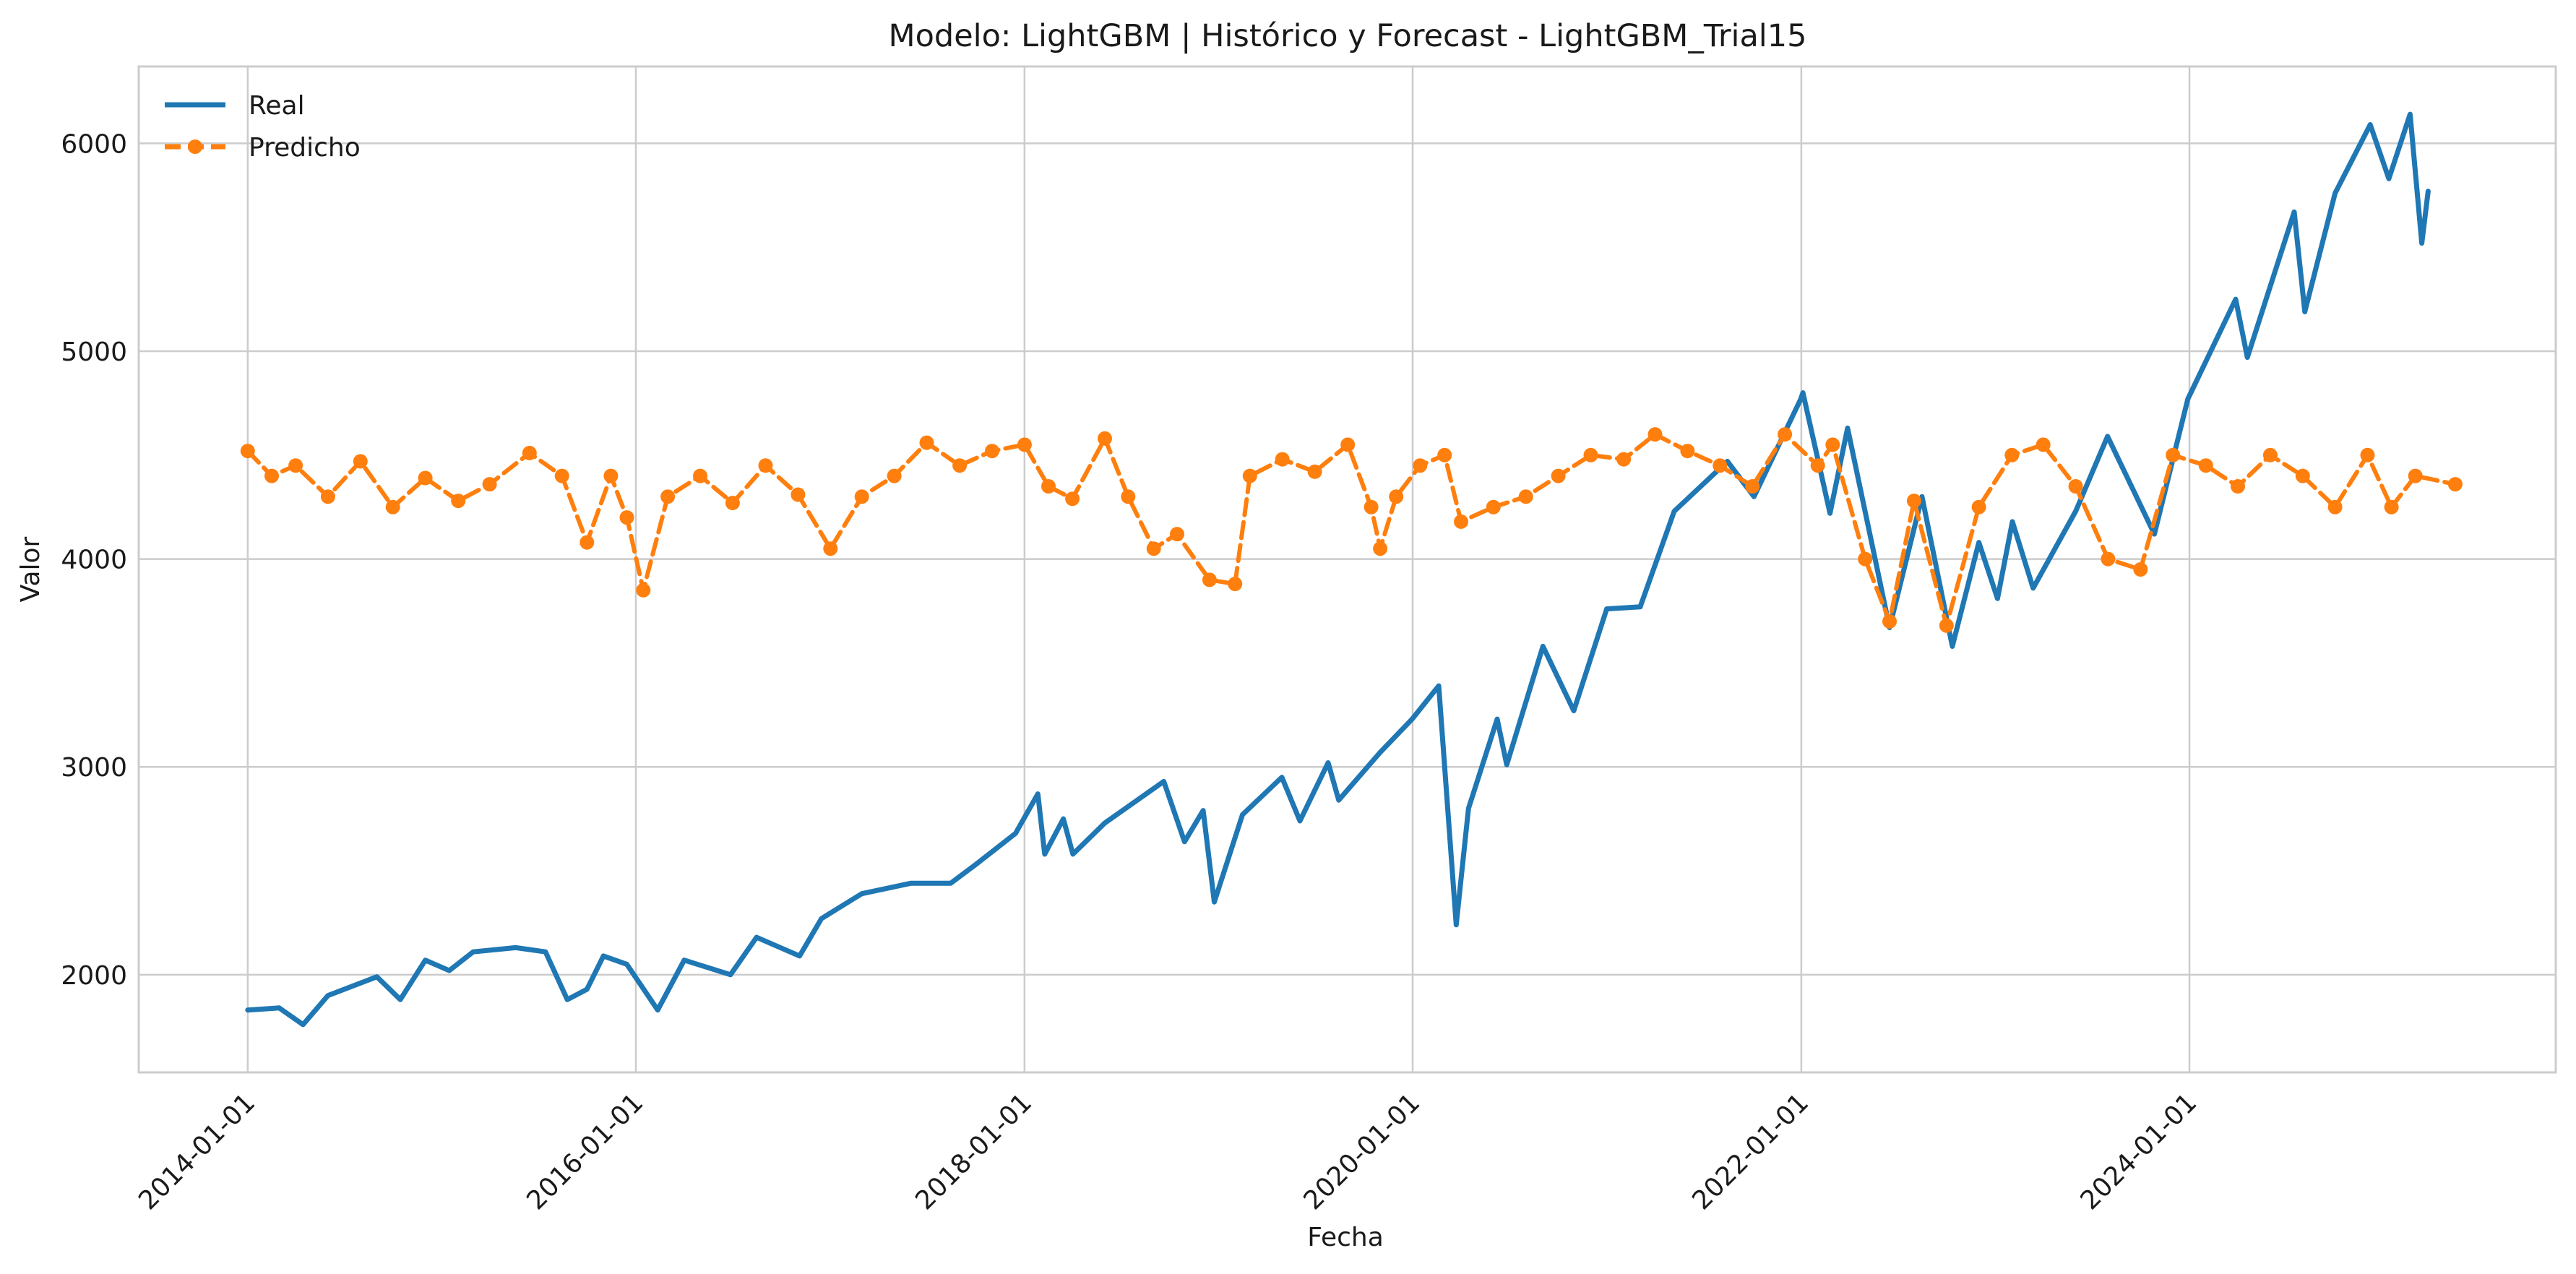 This screenshot has height=1274, width=2576. Describe the element at coordinates (1351, 530) in the screenshot. I see `series-predicho` at that location.